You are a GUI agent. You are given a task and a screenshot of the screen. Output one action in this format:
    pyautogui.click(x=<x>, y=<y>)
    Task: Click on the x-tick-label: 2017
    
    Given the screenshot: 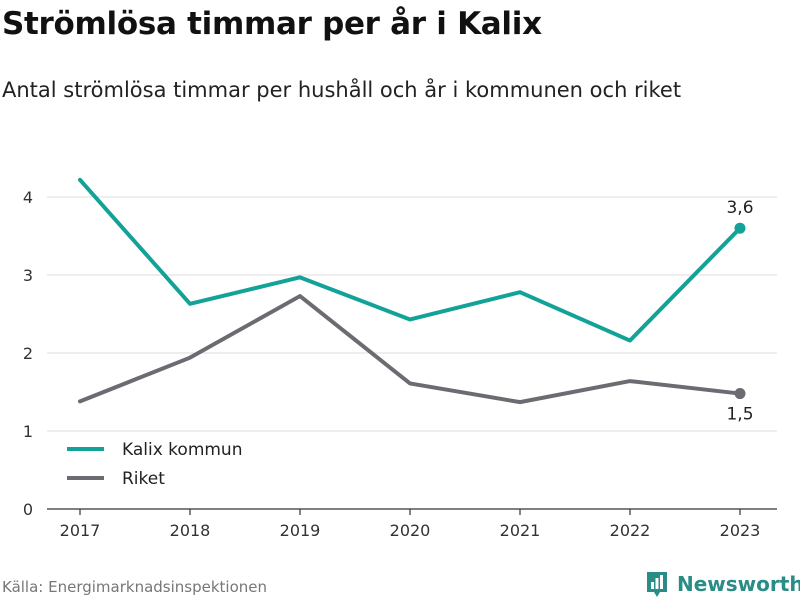 What is the action you would take?
    pyautogui.click(x=80, y=530)
    